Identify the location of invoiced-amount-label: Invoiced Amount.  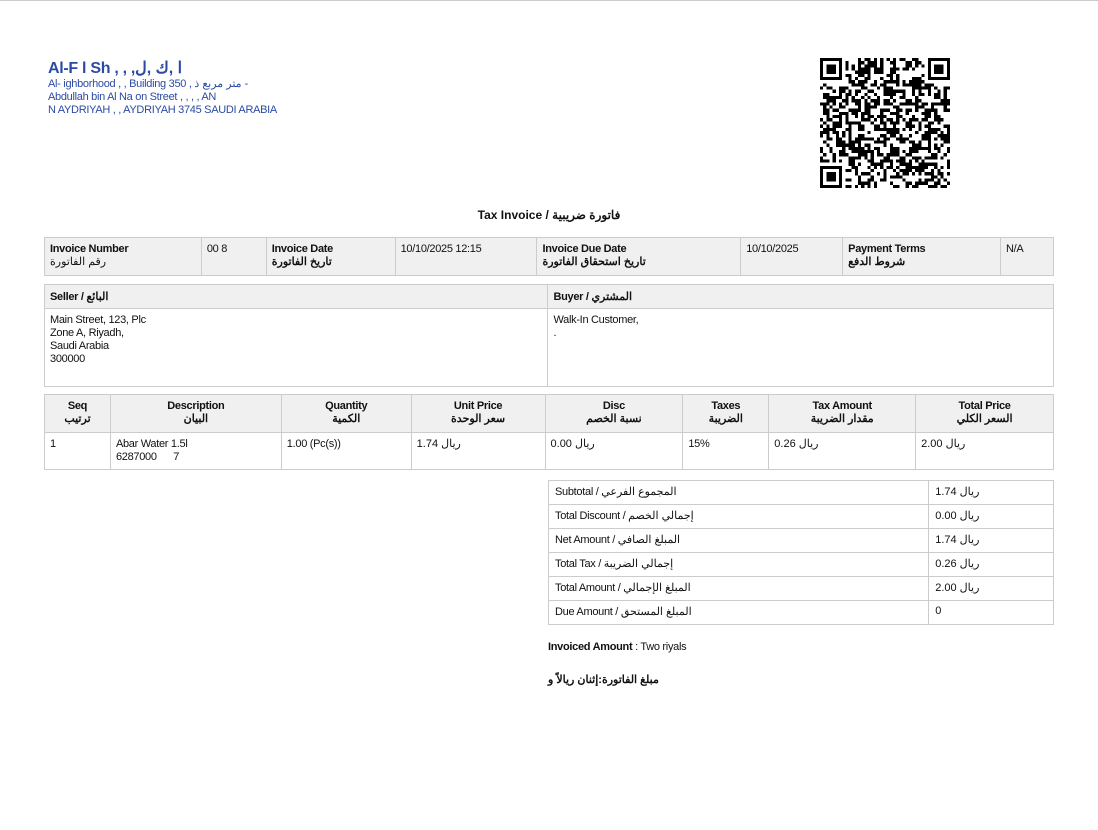
(590, 647).